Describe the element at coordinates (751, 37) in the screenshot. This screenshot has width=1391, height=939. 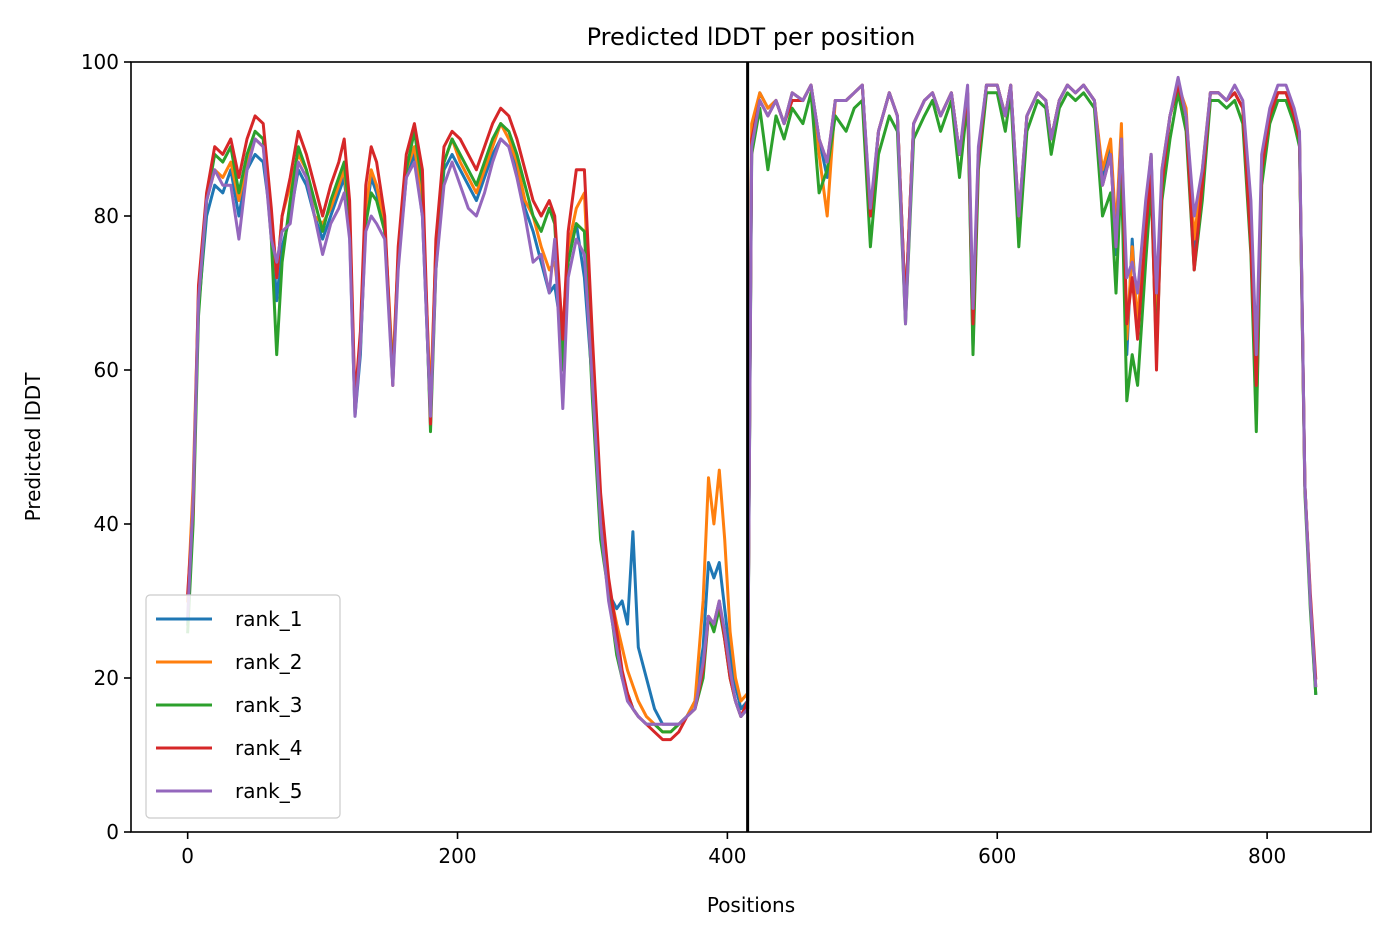
I see `chart-title: Predicted lDDT per position` at that location.